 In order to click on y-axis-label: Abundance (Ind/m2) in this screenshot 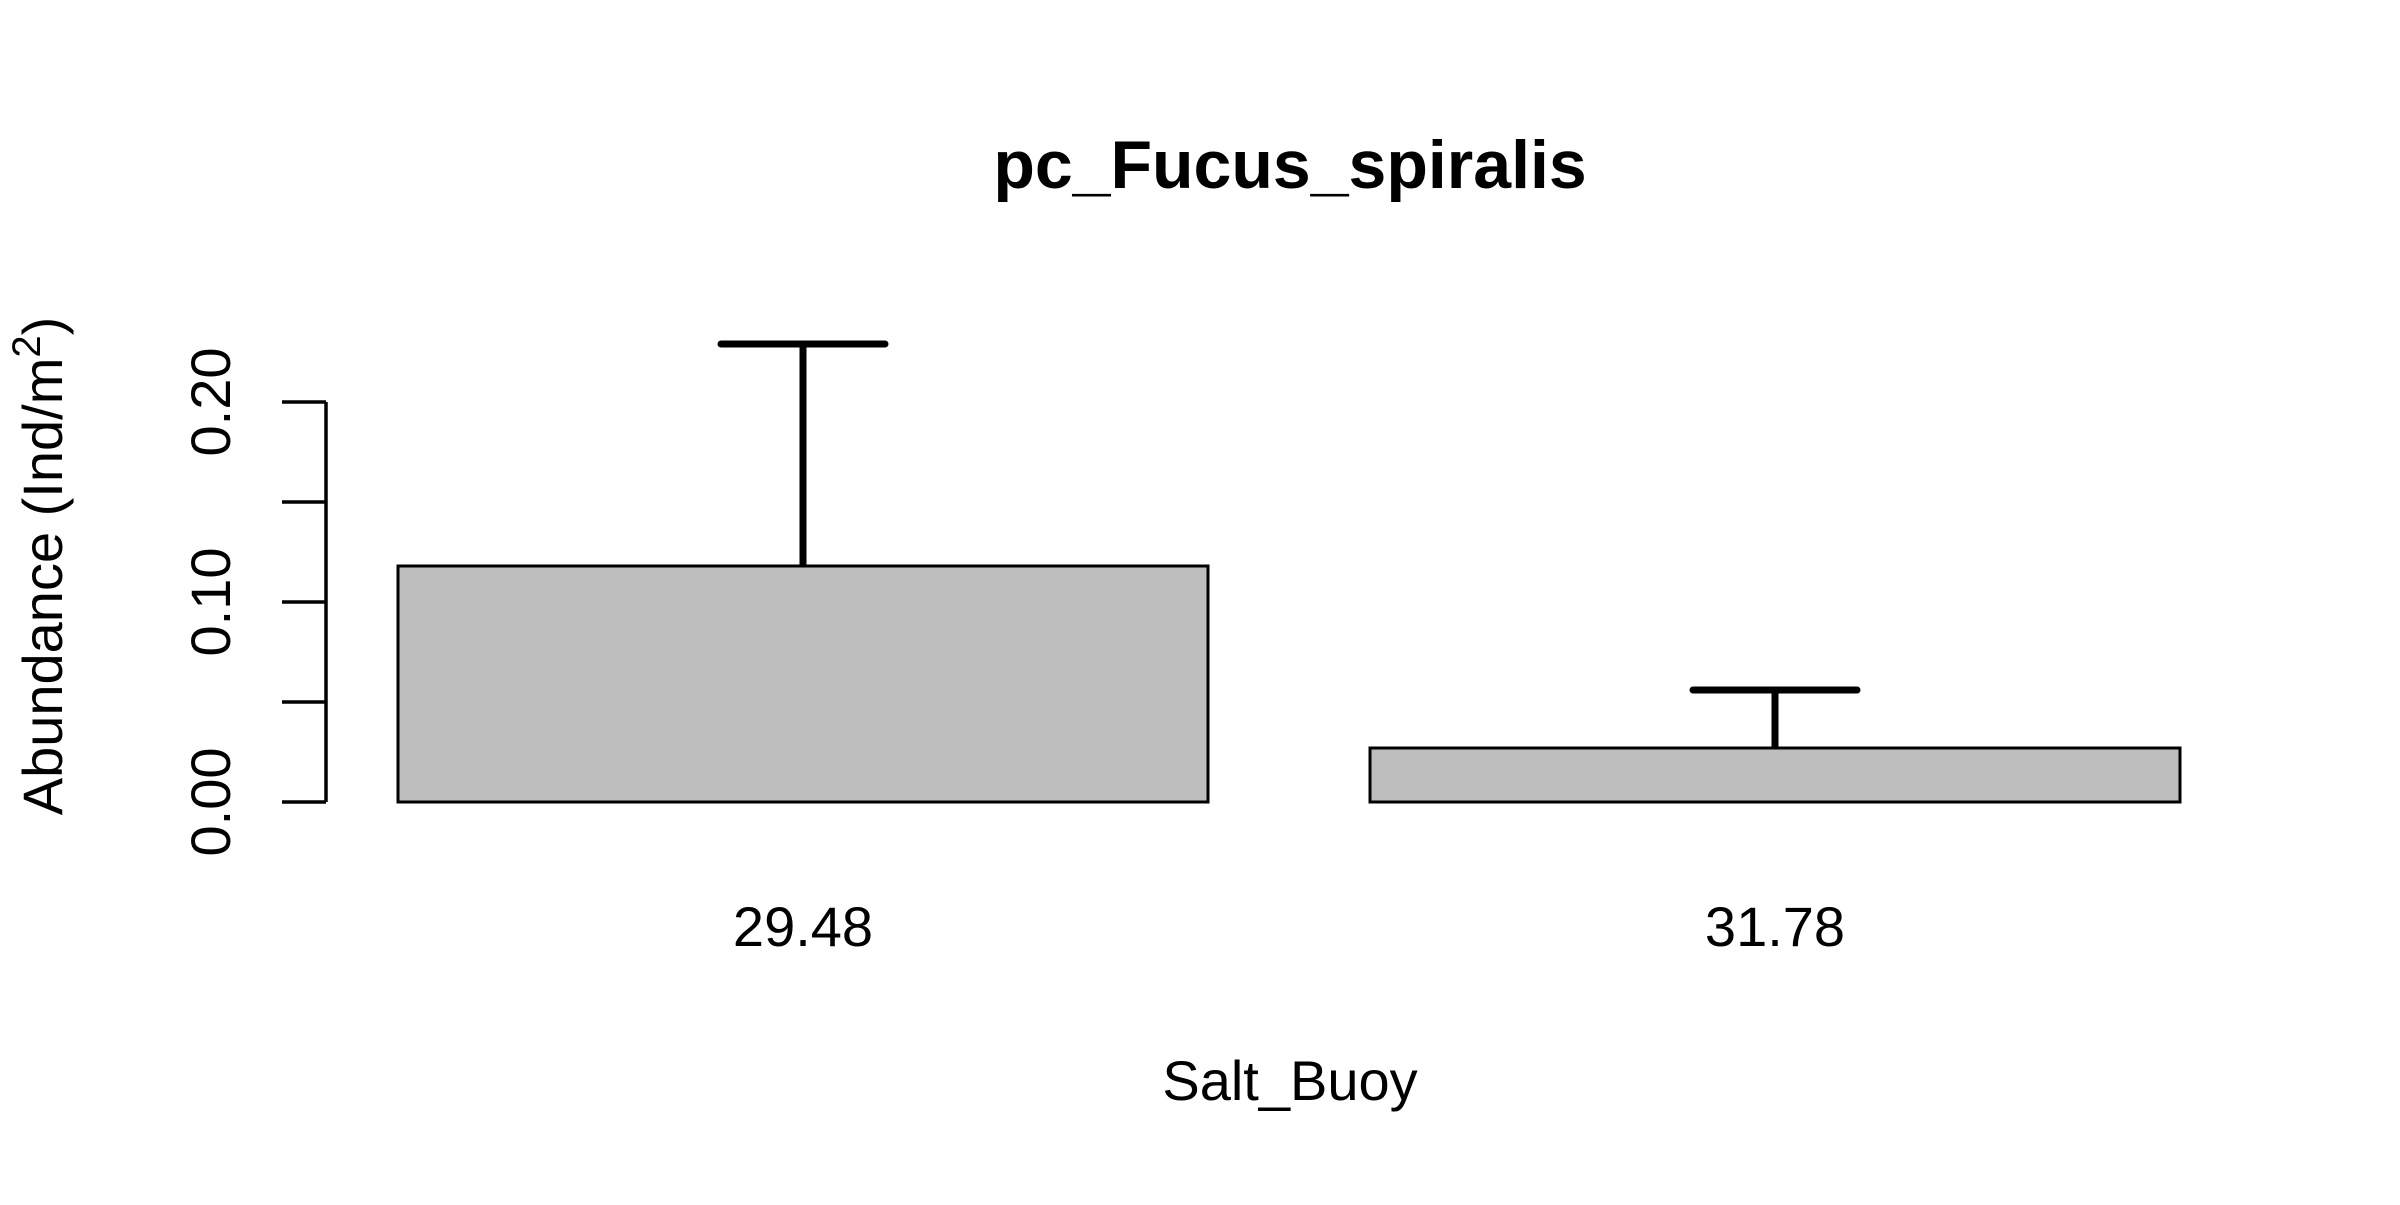, I will do `click(39, 566)`.